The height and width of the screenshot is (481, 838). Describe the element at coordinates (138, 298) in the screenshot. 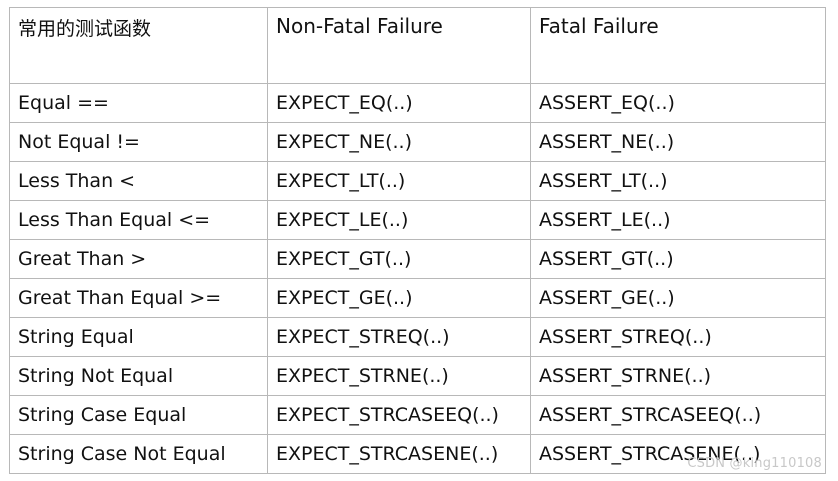

I see `row-name-cell: Great Than Equal >=` at that location.